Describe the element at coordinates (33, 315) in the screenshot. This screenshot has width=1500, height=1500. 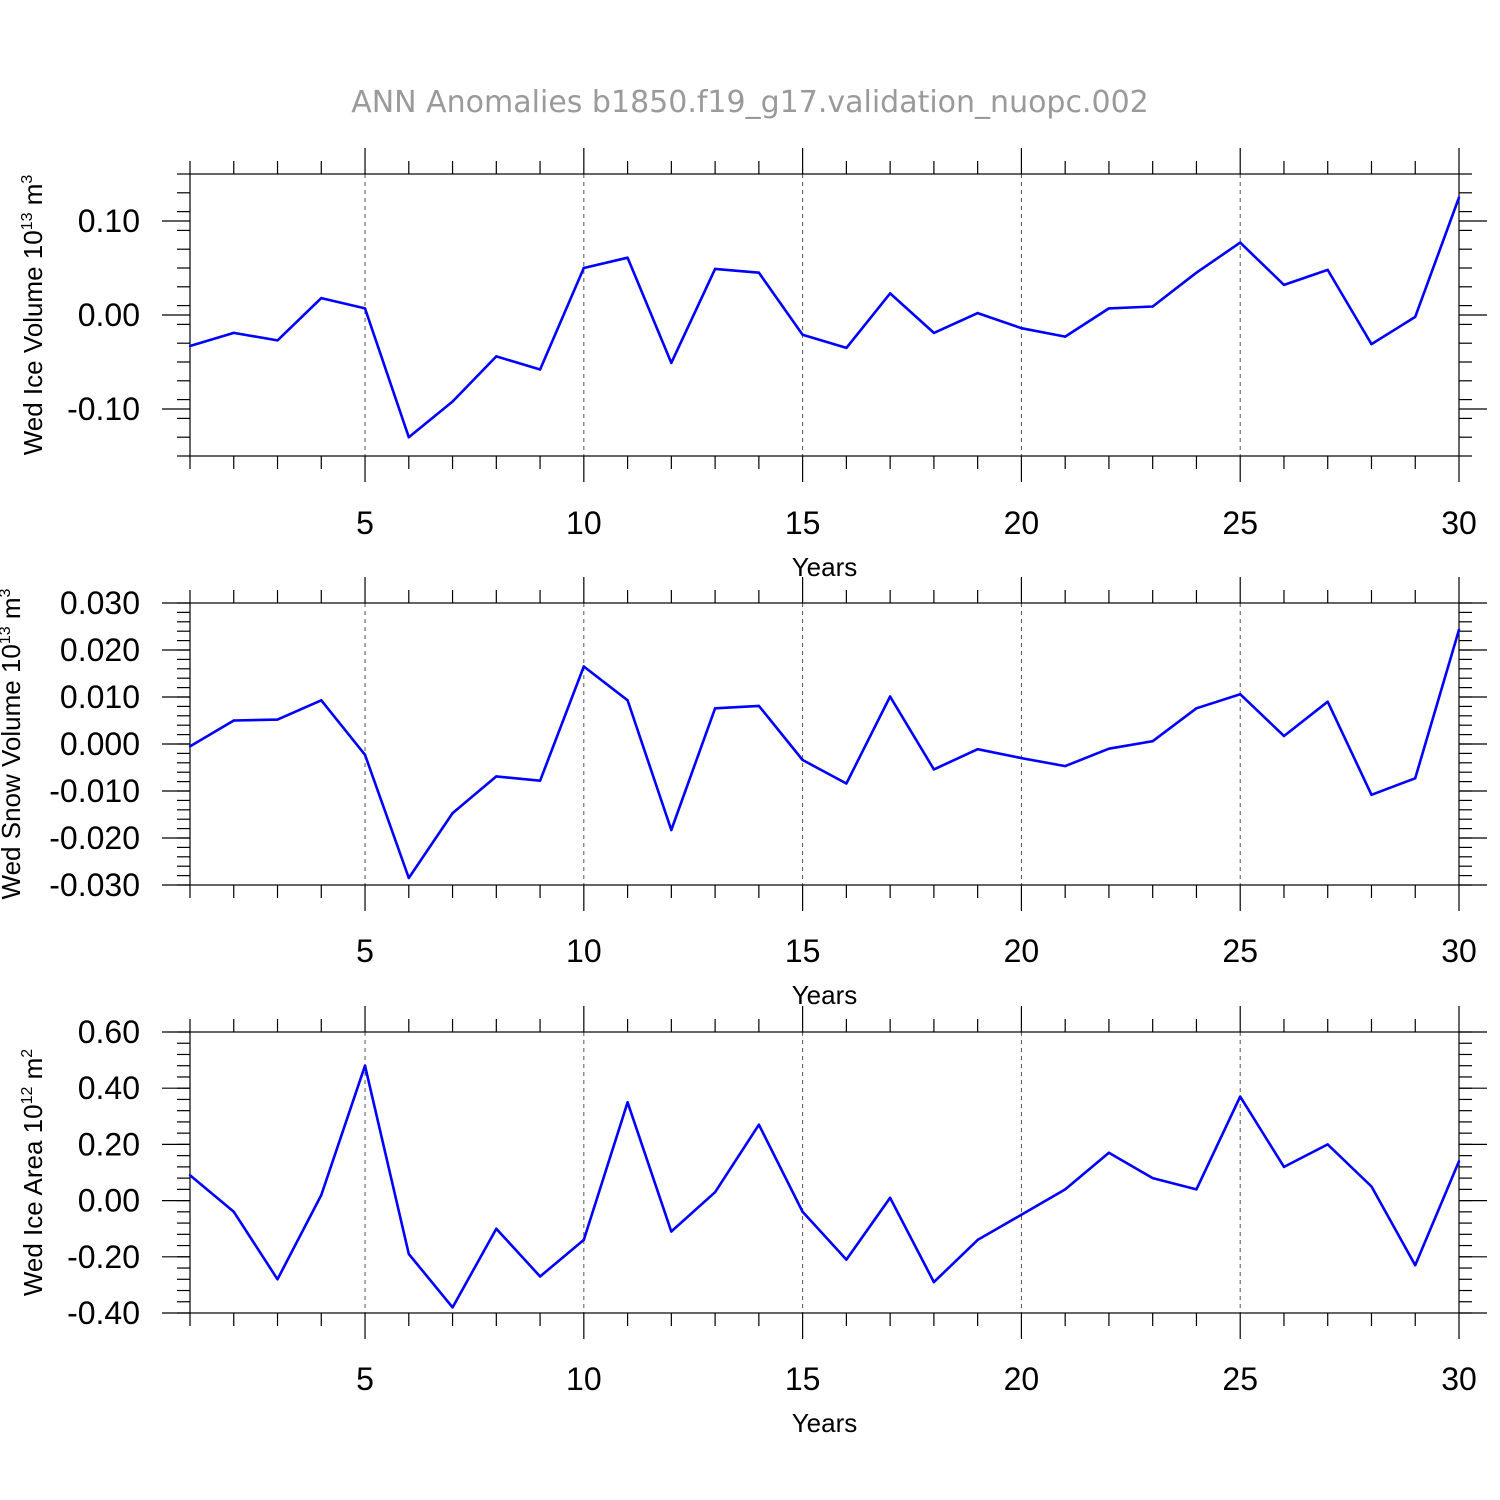
I see `y-axis-title: Wed Ice Volume 1013 m3` at that location.